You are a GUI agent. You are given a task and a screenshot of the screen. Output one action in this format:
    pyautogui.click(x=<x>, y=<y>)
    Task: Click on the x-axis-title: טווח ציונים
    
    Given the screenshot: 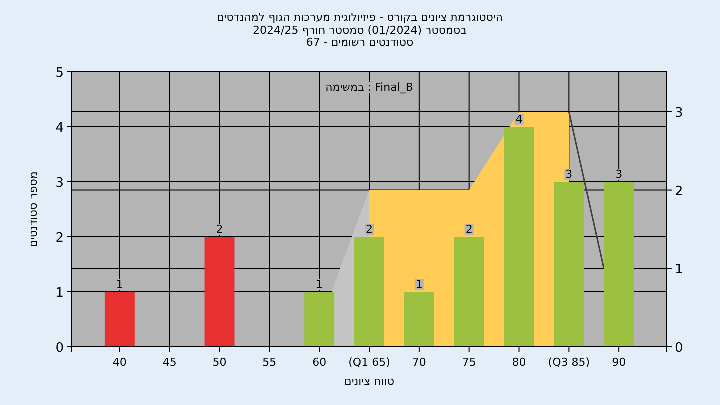 What is the action you would take?
    pyautogui.click(x=369, y=381)
    